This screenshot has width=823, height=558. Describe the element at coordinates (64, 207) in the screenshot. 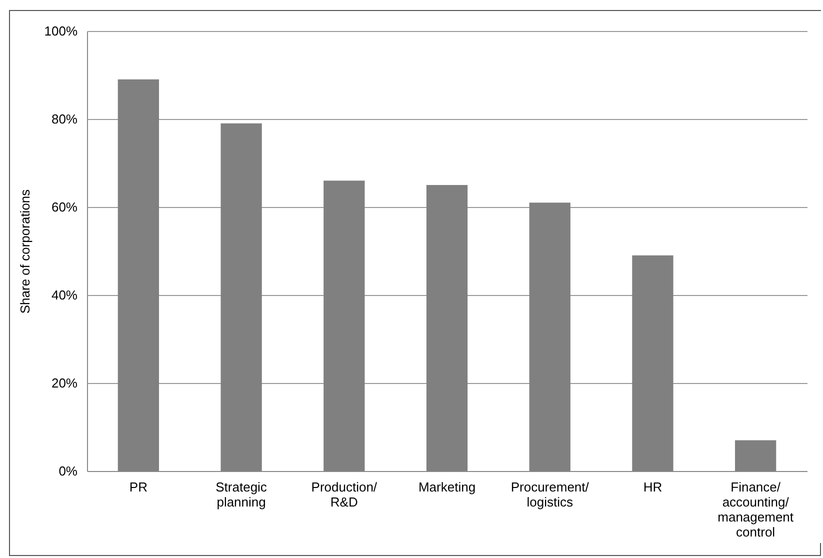

I see `y-tick-label: 60%` at that location.